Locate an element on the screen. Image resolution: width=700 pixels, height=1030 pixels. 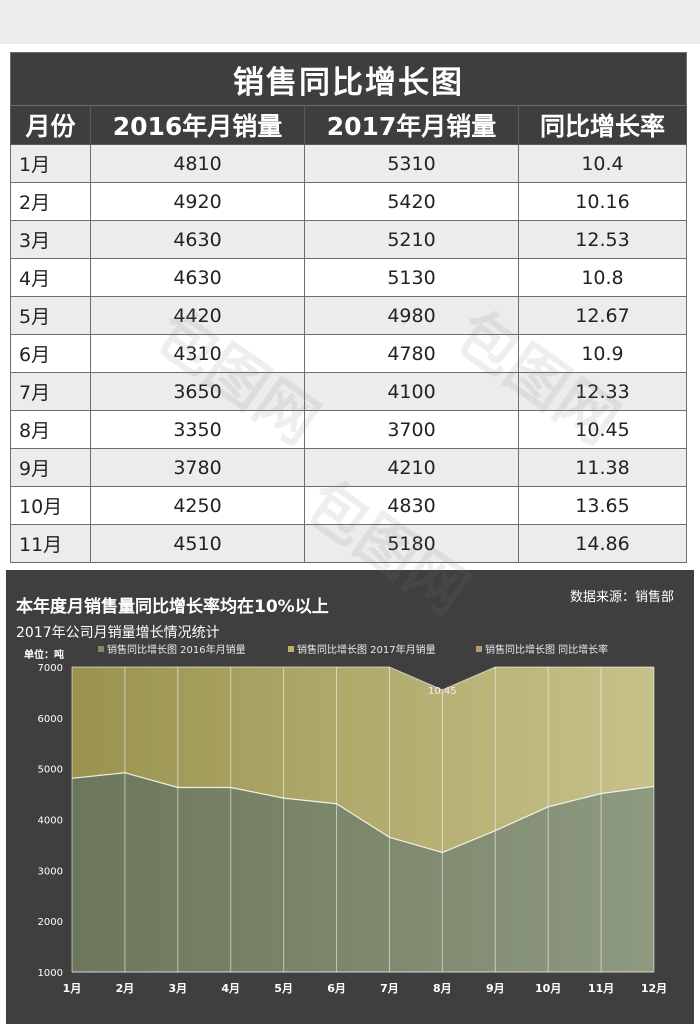
top-band is located at coordinates (350, 22).